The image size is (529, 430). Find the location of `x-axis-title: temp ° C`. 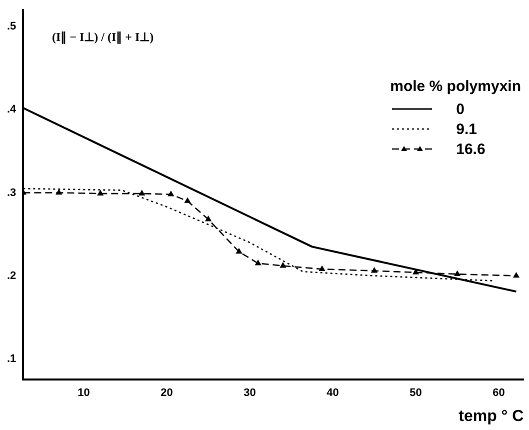

x-axis-title: temp ° C is located at coordinates (491, 416).